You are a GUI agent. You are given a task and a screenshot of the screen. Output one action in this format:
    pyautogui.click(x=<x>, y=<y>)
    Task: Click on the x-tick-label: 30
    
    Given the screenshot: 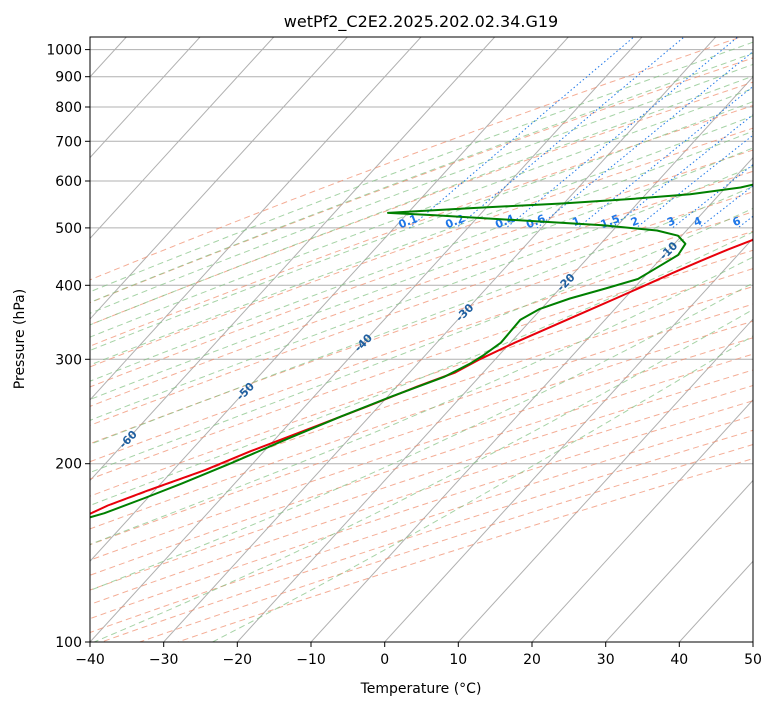 What is the action you would take?
    pyautogui.click(x=606, y=660)
    